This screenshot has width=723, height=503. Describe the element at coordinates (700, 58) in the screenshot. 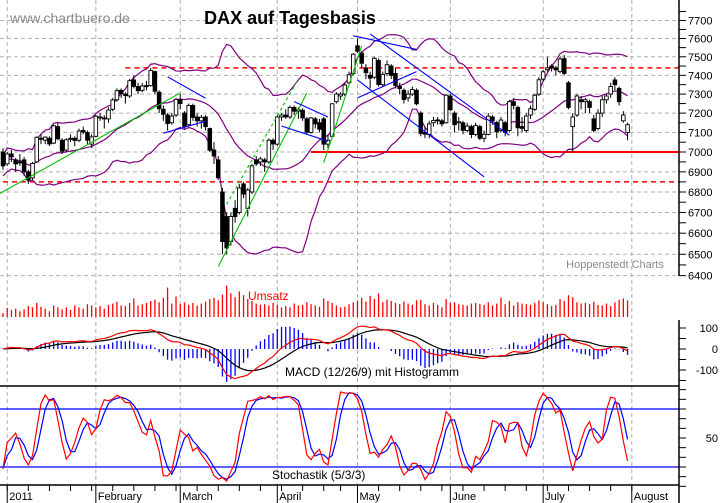

I see `price-tick-label: 7500` at that location.